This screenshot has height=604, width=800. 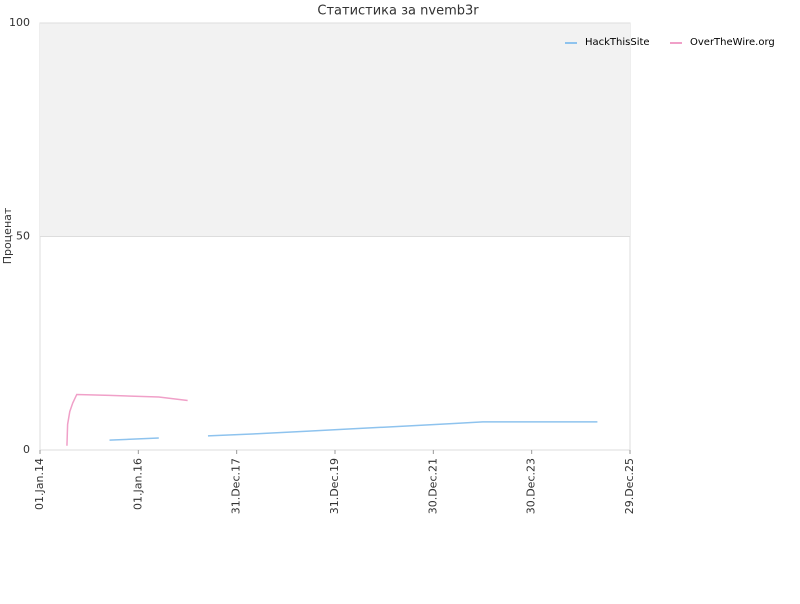 What do you see at coordinates (19, 22) in the screenshot?
I see `y-tick-label: 100` at bounding box center [19, 22].